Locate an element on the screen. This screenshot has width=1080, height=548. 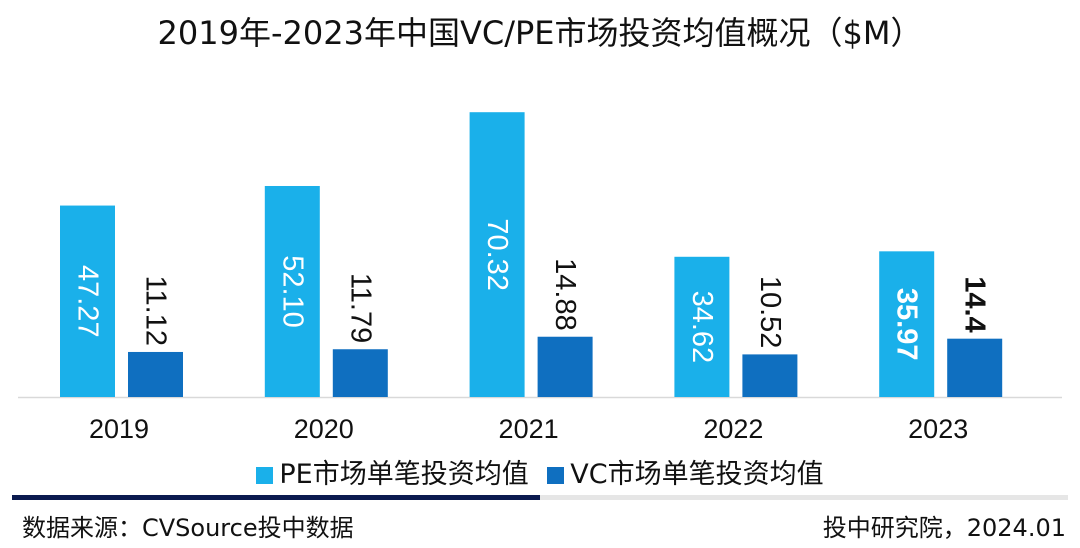
data-label-pe-2019: 47.27 is located at coordinates (88, 301).